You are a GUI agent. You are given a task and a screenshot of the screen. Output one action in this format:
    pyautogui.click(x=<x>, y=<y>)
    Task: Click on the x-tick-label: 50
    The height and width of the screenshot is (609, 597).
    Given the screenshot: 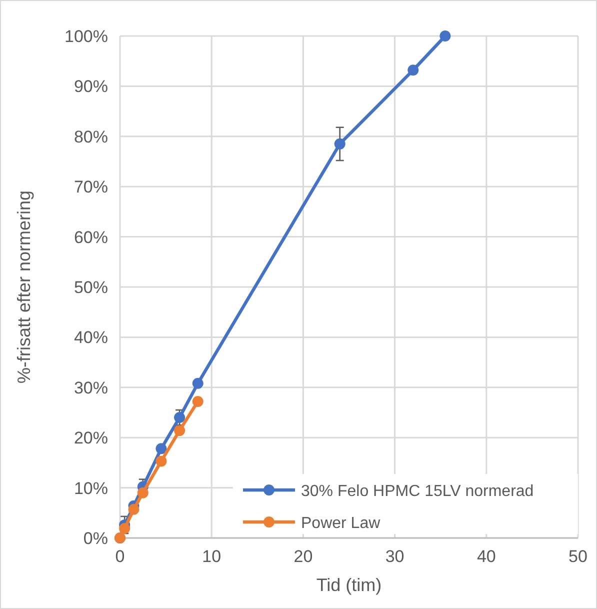 What is the action you would take?
    pyautogui.click(x=578, y=556)
    